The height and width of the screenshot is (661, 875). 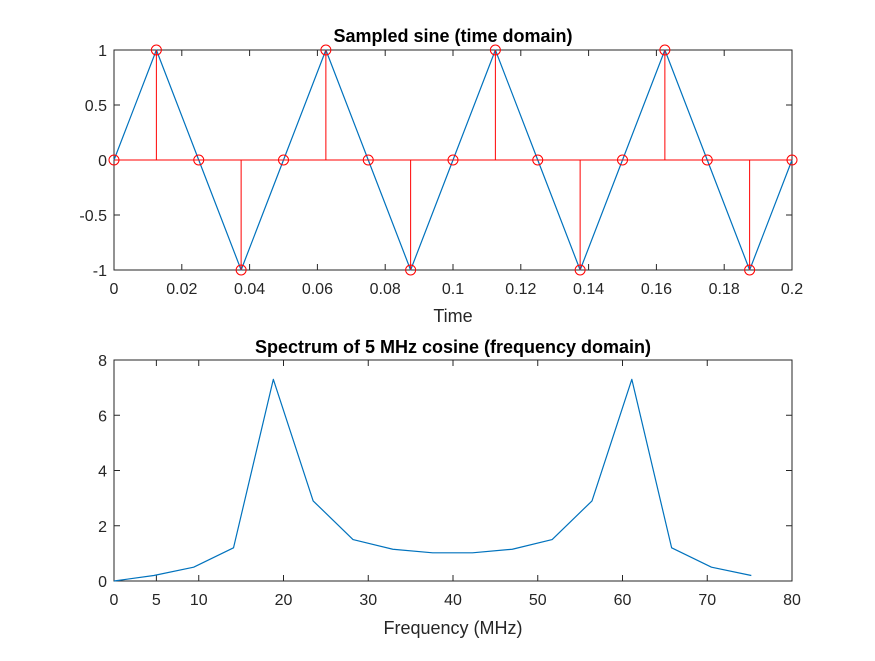 I want to click on x-tick-label: 0.14, so click(x=588, y=289).